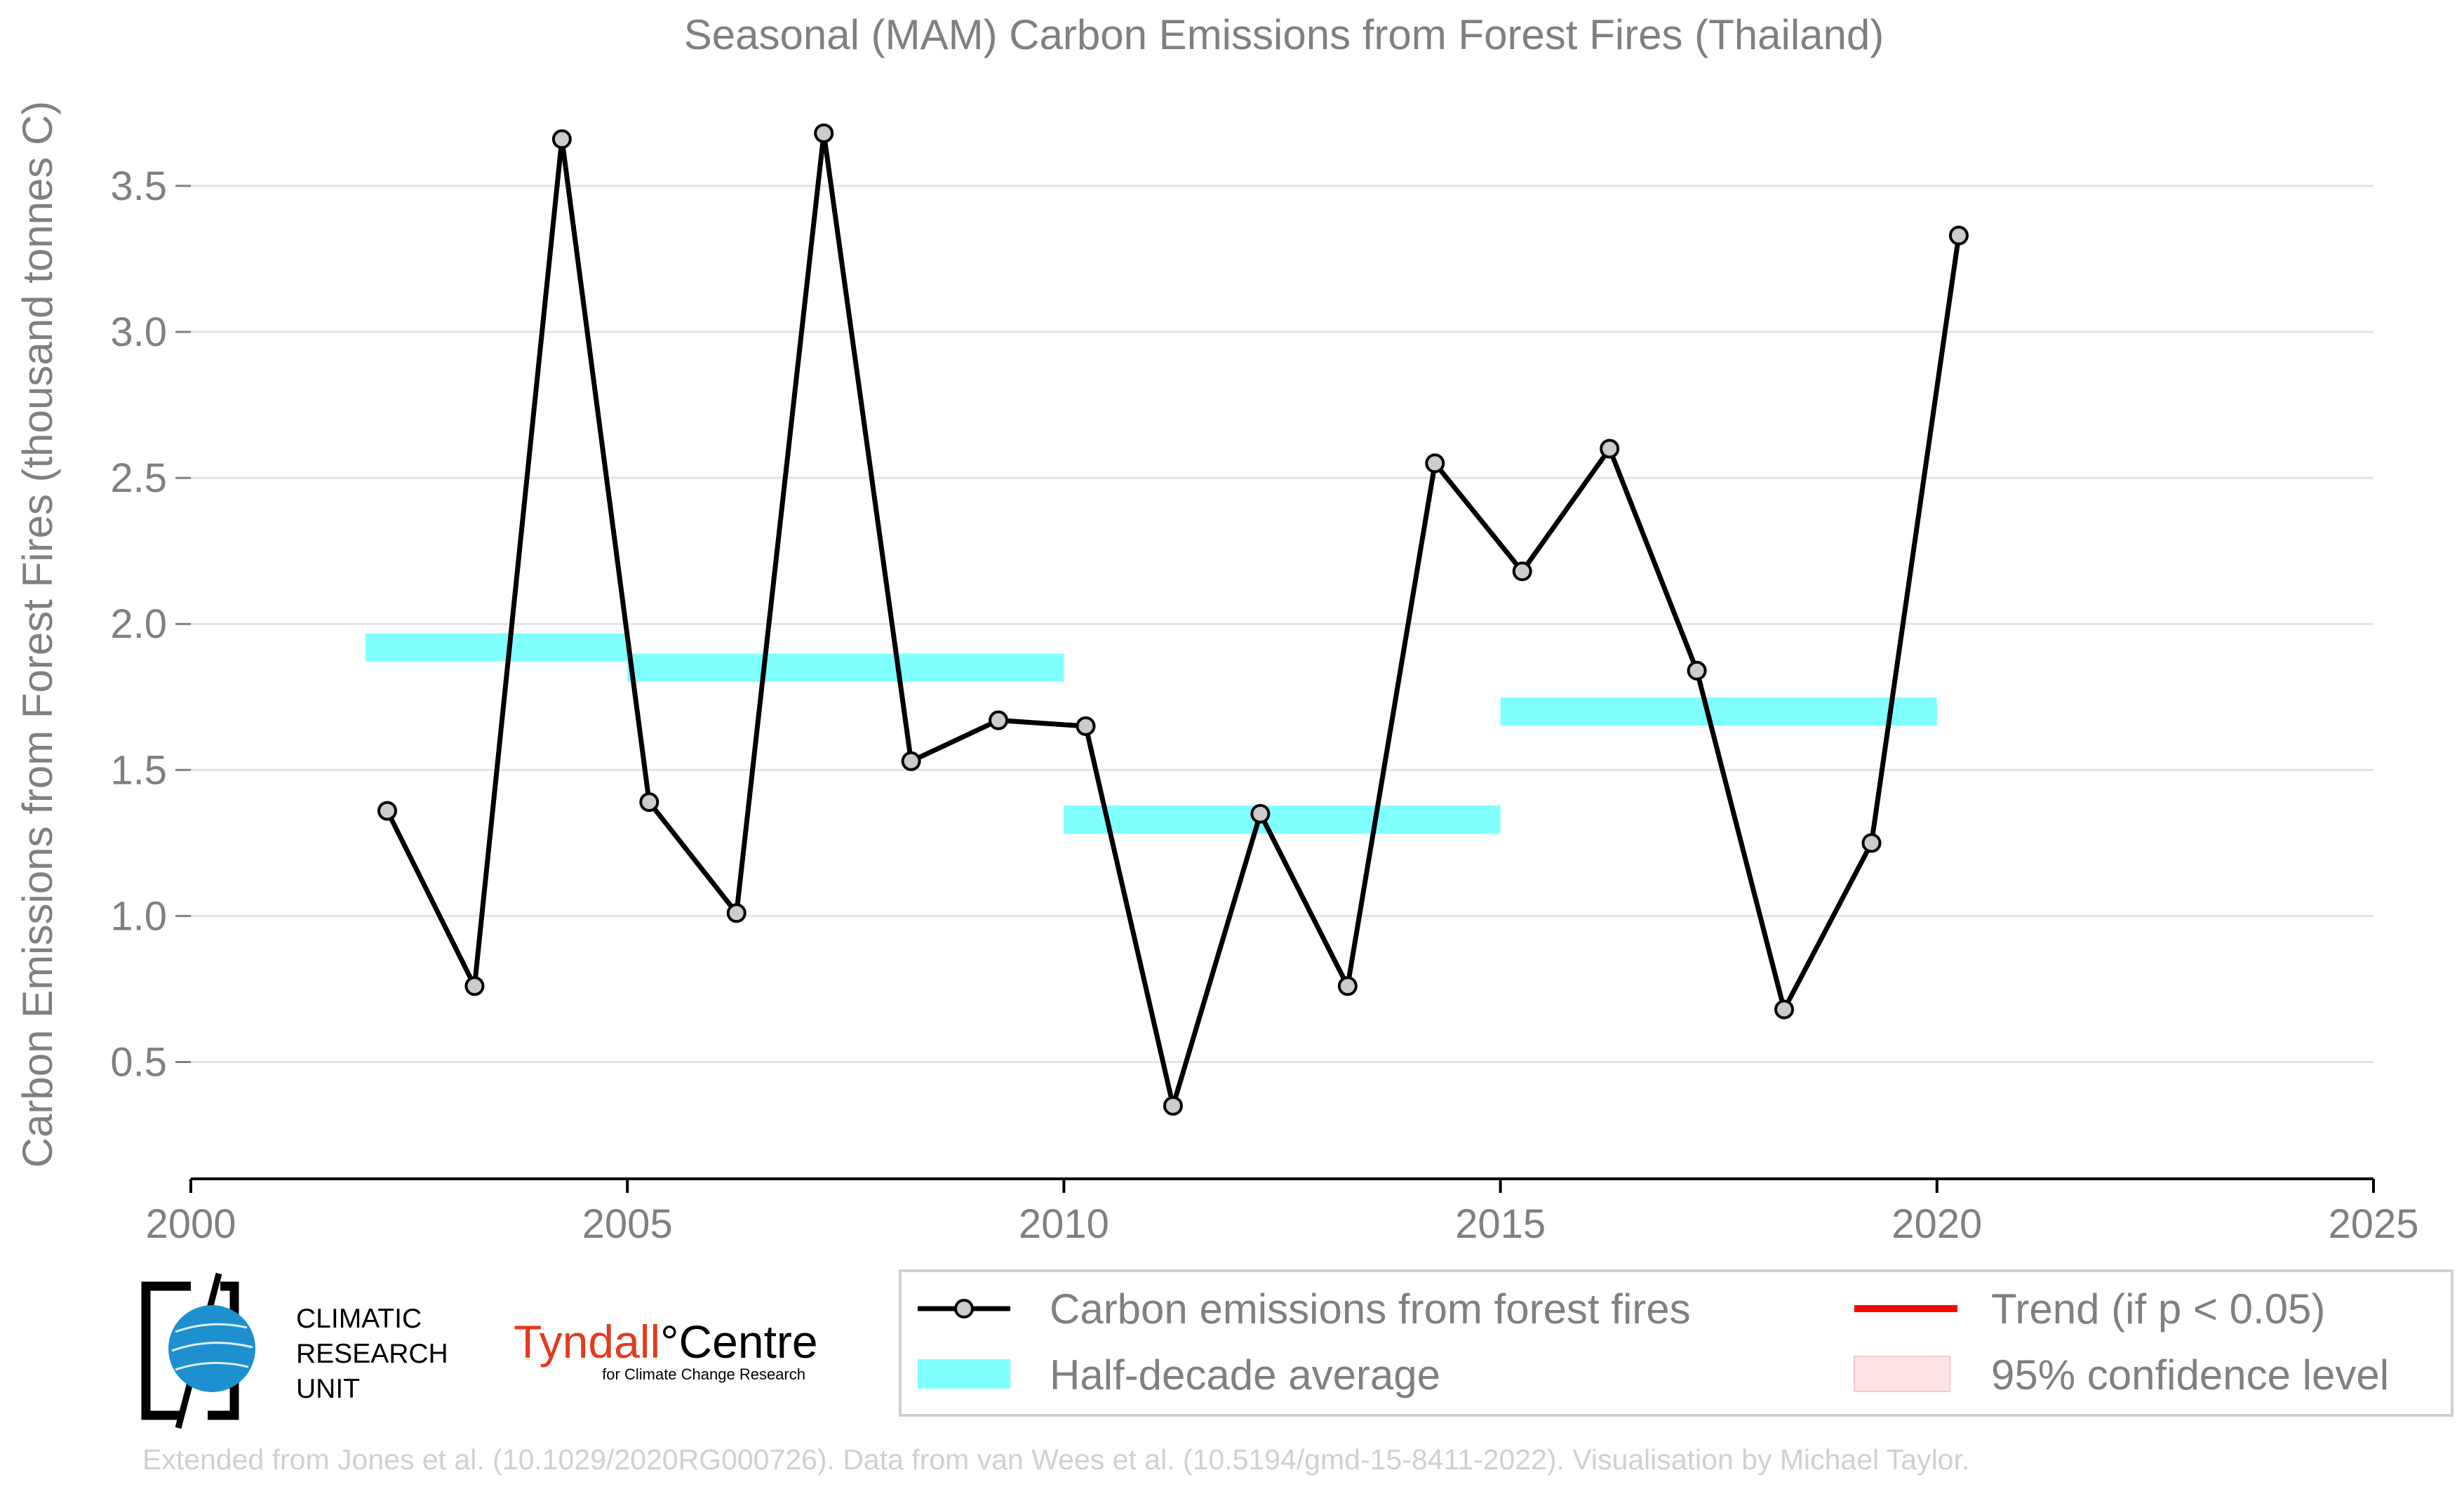 The width and height of the screenshot is (2464, 1496). Describe the element at coordinates (190, 1224) in the screenshot. I see `x-tick-label: 2000` at that location.